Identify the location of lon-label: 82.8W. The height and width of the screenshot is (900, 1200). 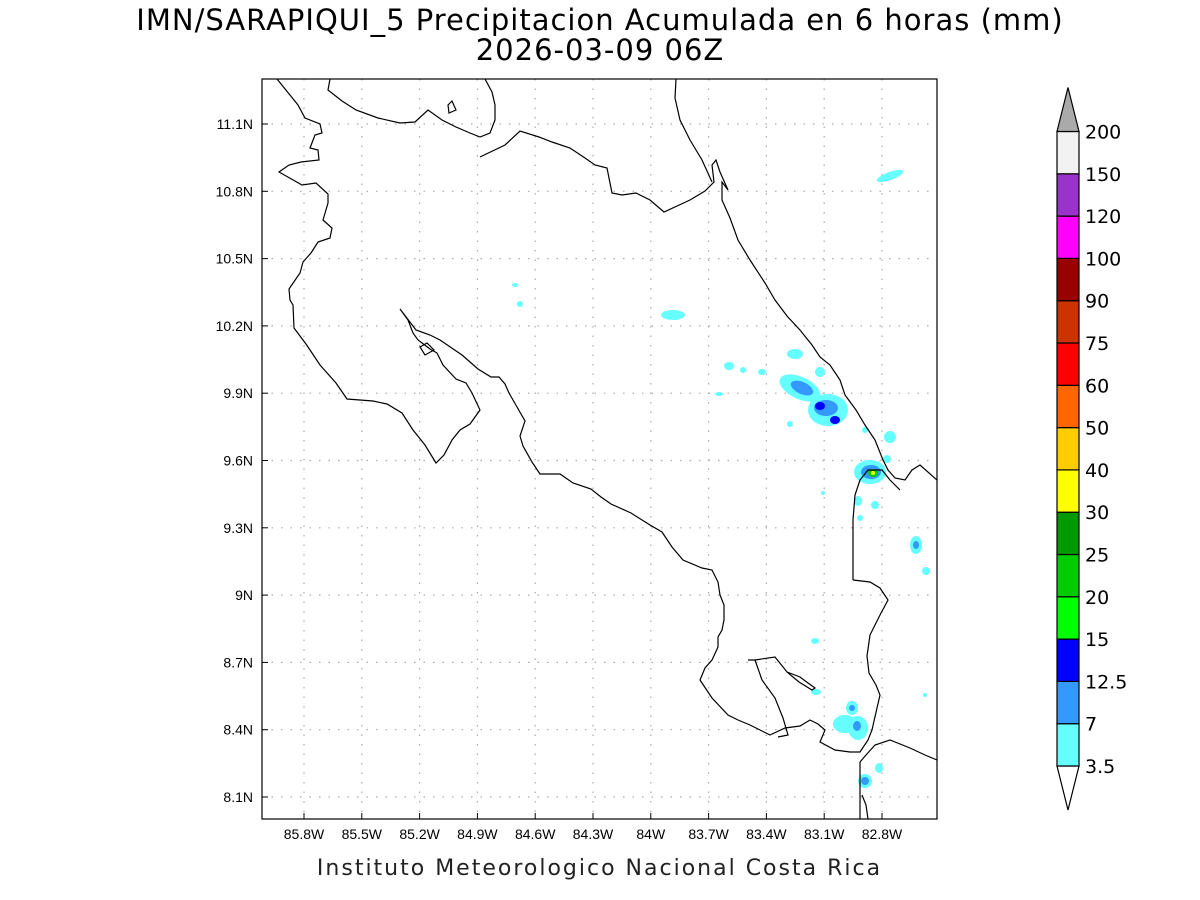
(882, 834).